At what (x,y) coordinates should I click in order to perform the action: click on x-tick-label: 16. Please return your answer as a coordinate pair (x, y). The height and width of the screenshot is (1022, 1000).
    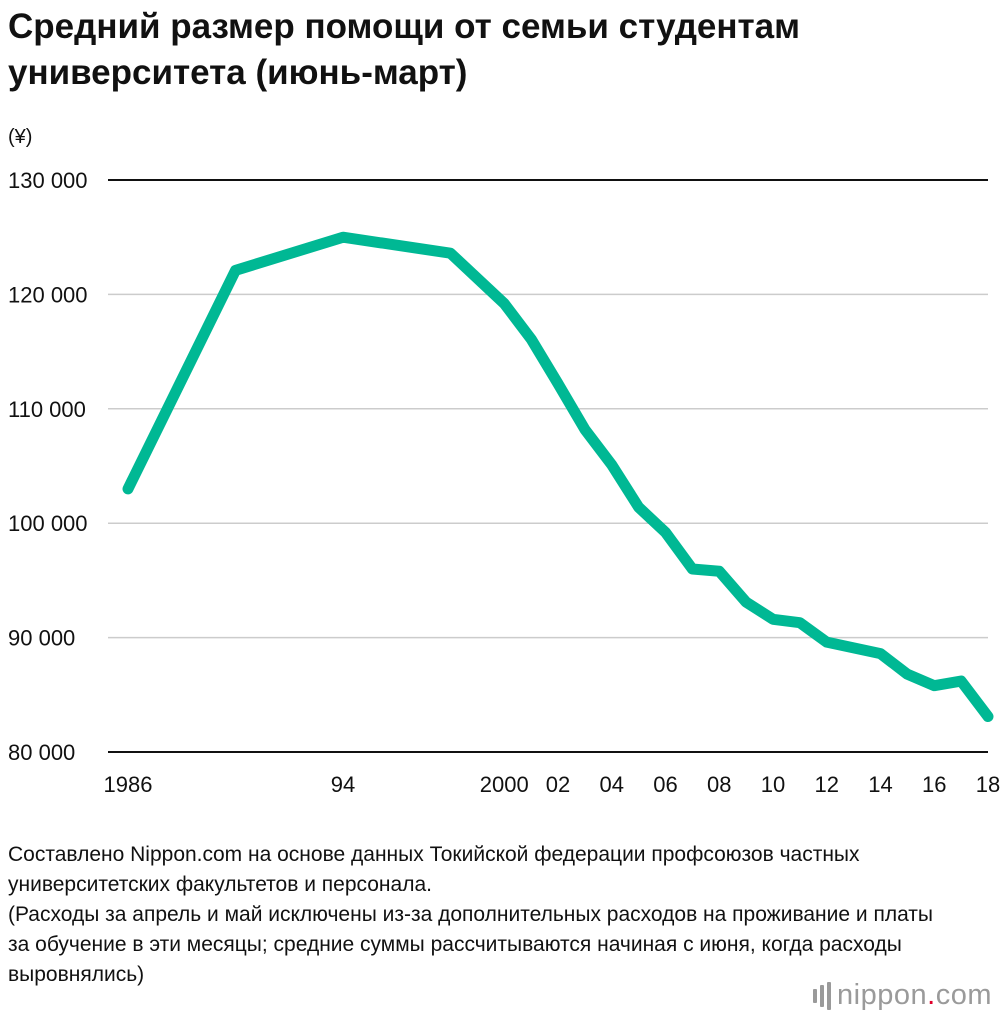
    Looking at the image, I should click on (934, 784).